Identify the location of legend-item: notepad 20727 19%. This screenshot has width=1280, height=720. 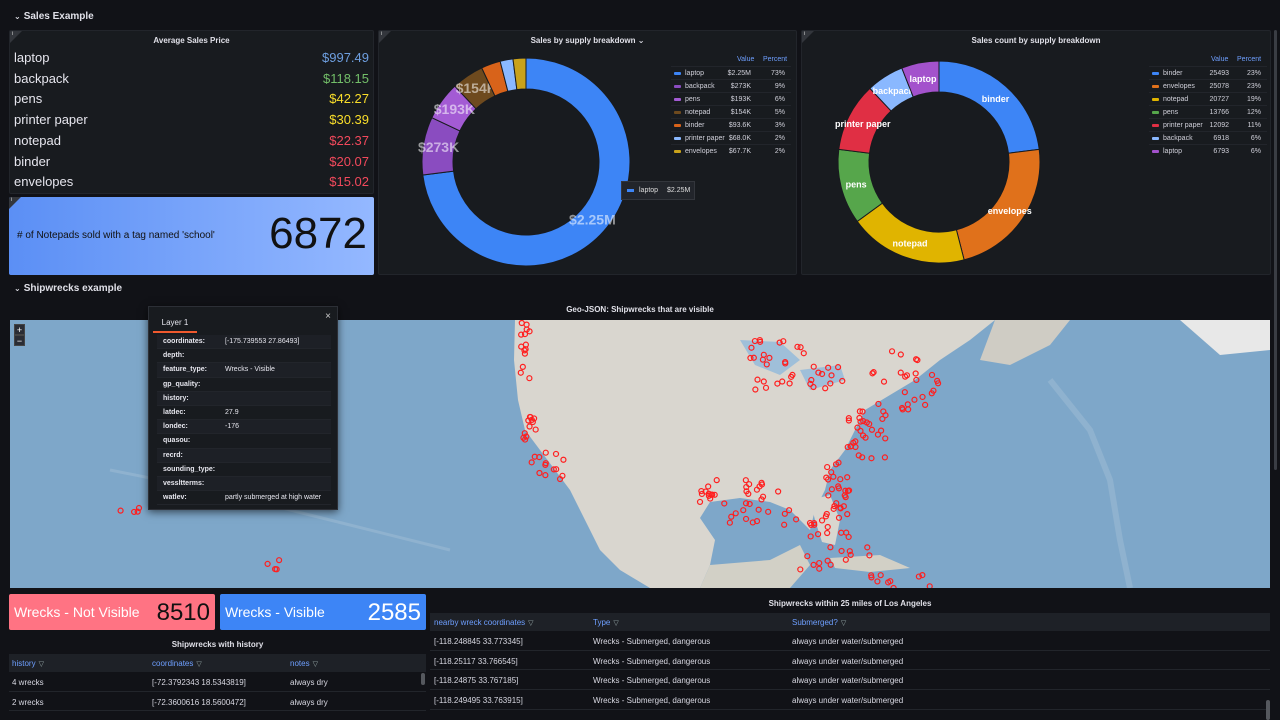
(1208, 98).